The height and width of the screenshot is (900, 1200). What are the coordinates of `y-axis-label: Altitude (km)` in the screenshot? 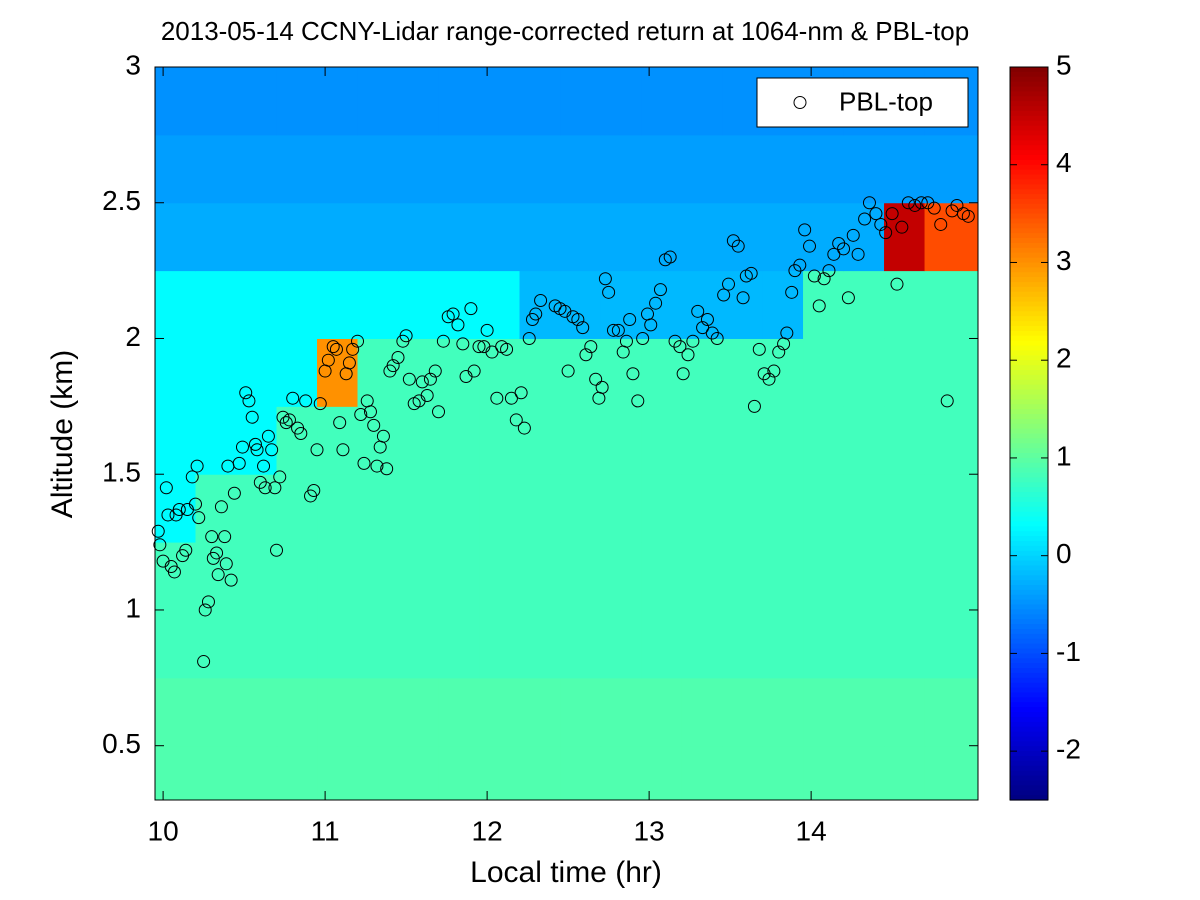 It's located at (62, 434).